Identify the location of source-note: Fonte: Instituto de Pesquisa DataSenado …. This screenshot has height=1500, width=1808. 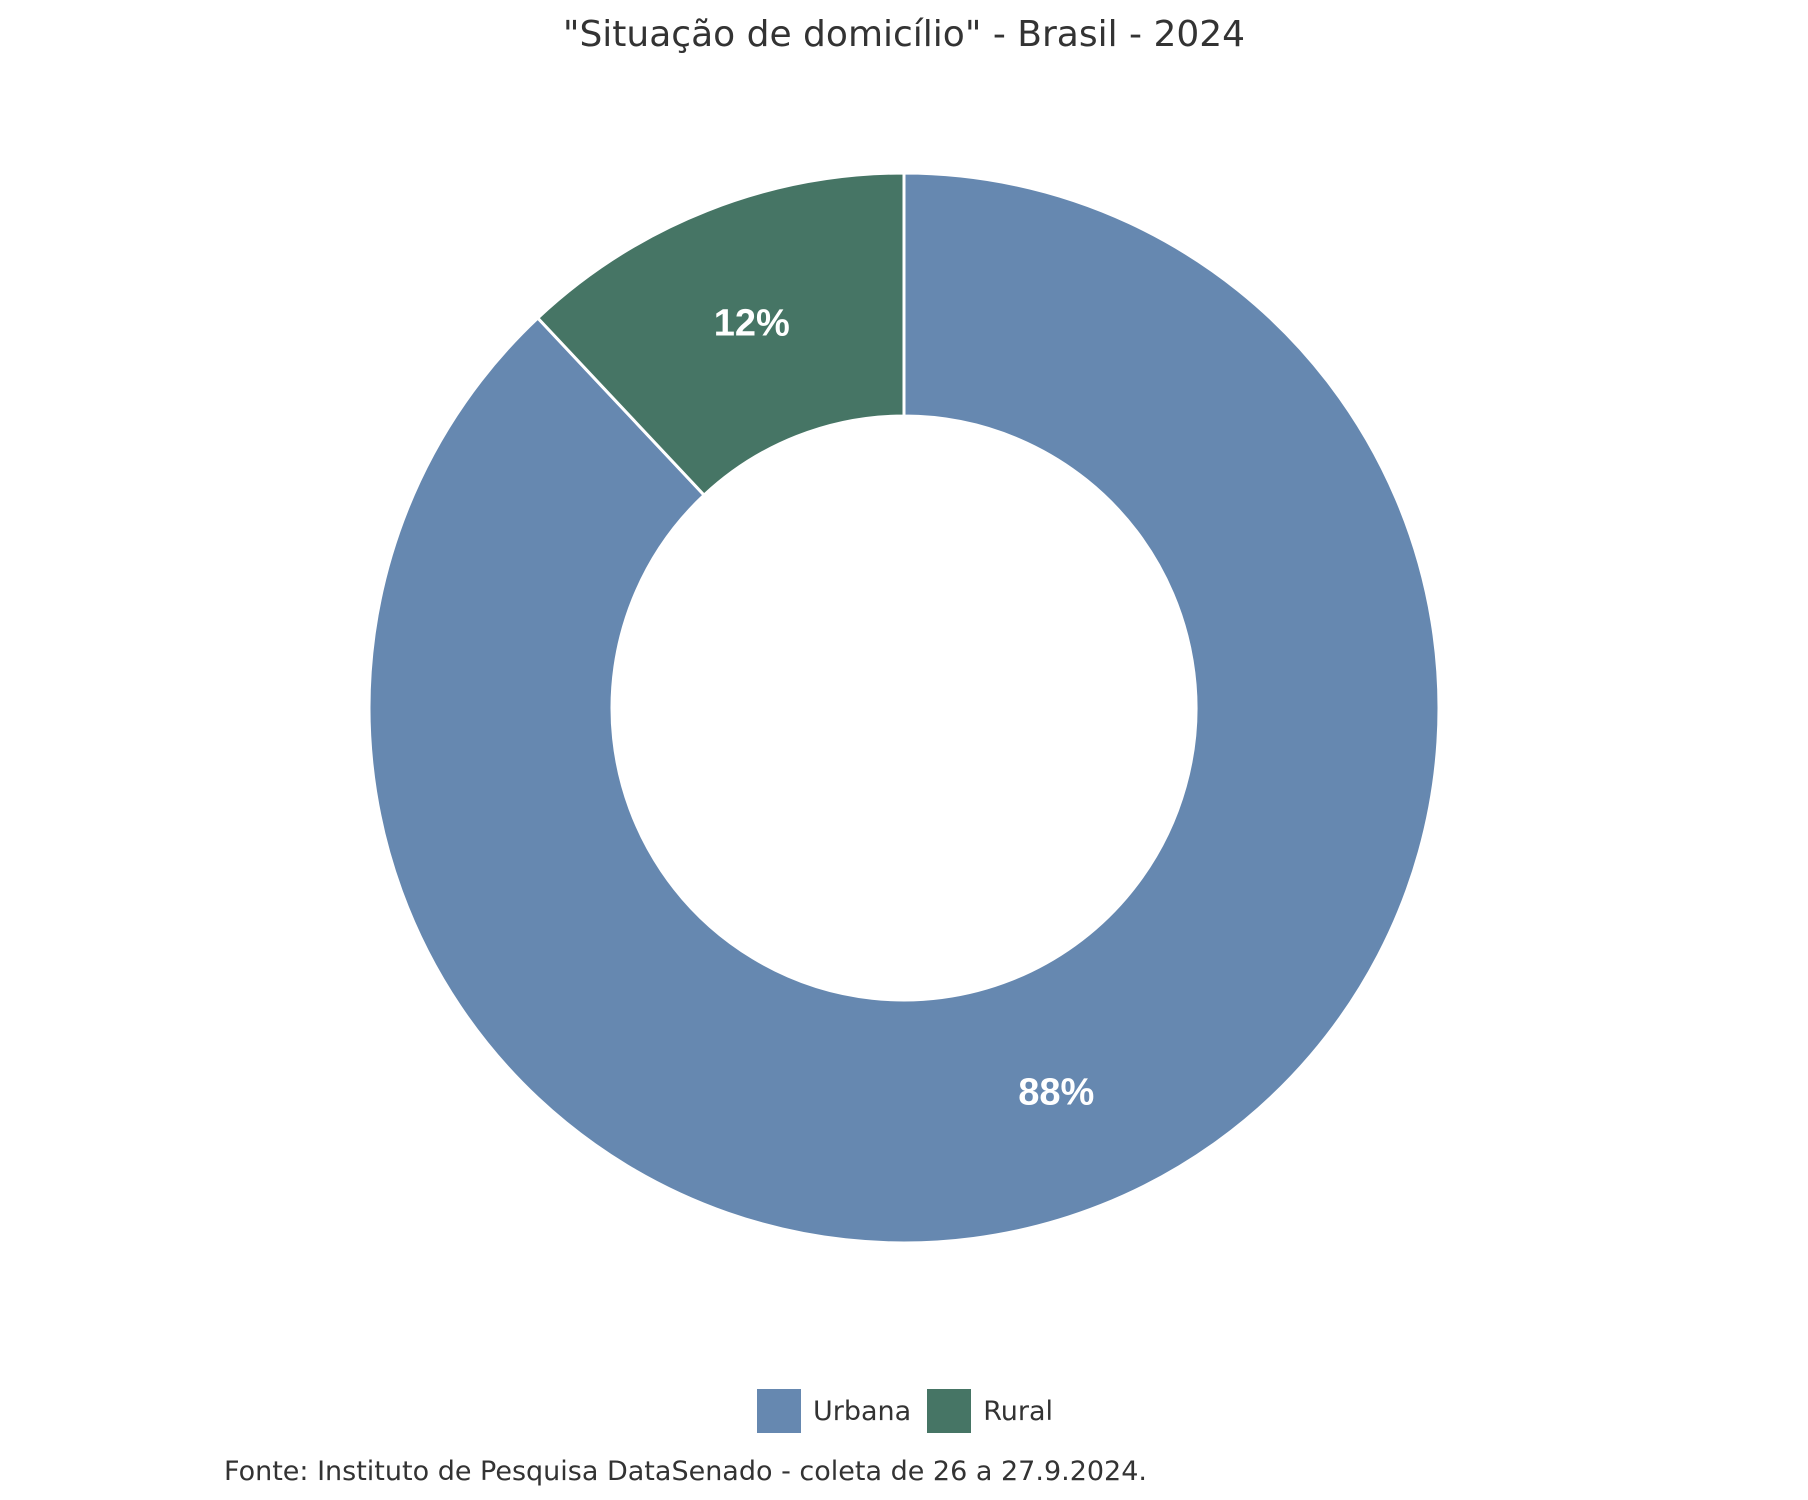
(685, 1471).